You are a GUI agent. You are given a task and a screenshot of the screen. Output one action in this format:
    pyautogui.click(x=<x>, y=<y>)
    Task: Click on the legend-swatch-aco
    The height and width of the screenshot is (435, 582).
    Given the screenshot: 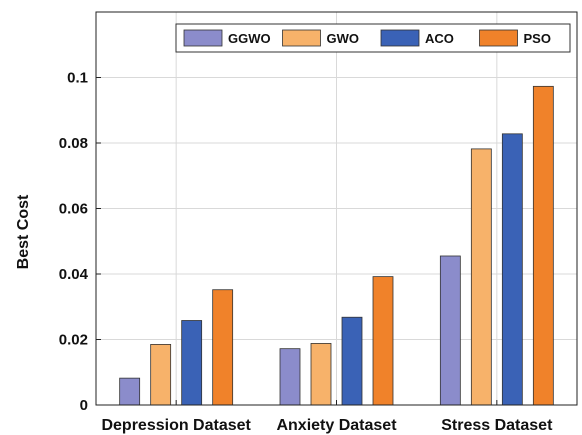 What is the action you would take?
    pyautogui.click(x=400, y=38)
    